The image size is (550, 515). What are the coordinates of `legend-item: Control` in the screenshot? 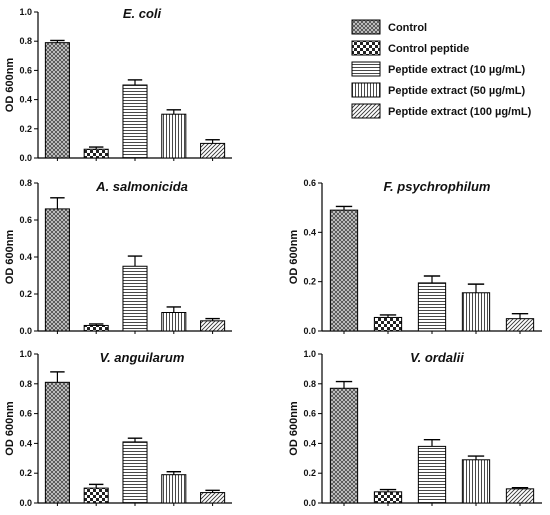 It's located at (389, 27).